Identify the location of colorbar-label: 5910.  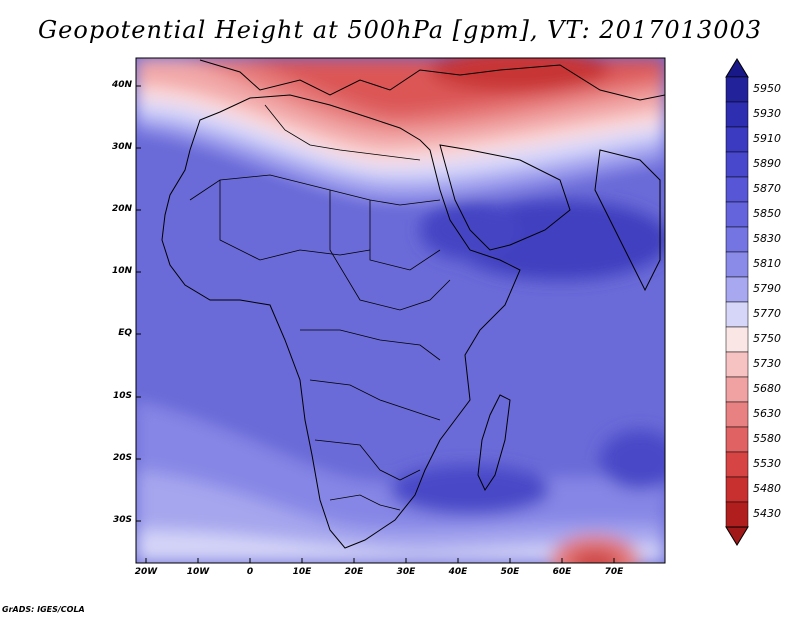
(767, 138).